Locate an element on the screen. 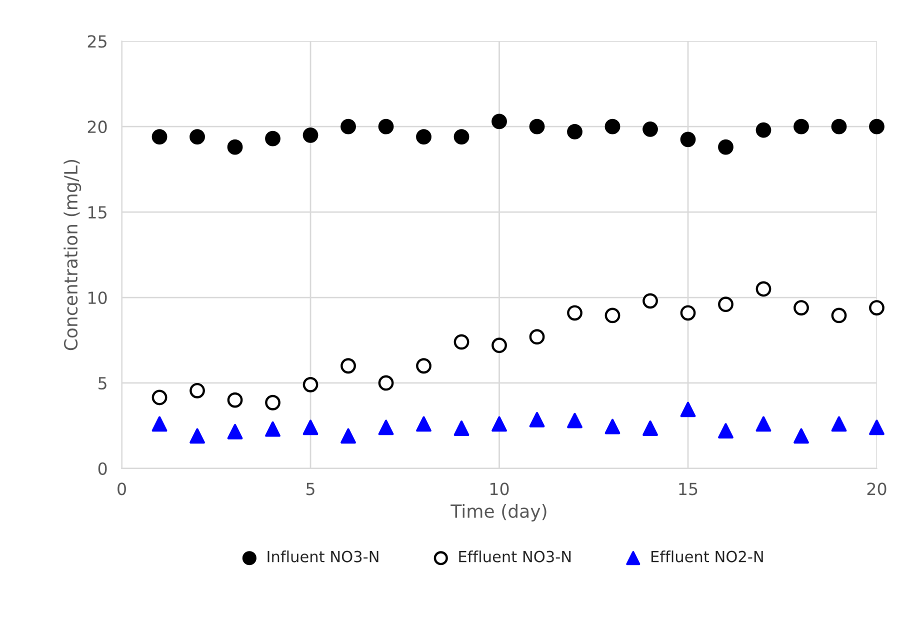 Image resolution: width=902 pixels, height=633 pixels. x-tick-label: 15 is located at coordinates (688, 489).